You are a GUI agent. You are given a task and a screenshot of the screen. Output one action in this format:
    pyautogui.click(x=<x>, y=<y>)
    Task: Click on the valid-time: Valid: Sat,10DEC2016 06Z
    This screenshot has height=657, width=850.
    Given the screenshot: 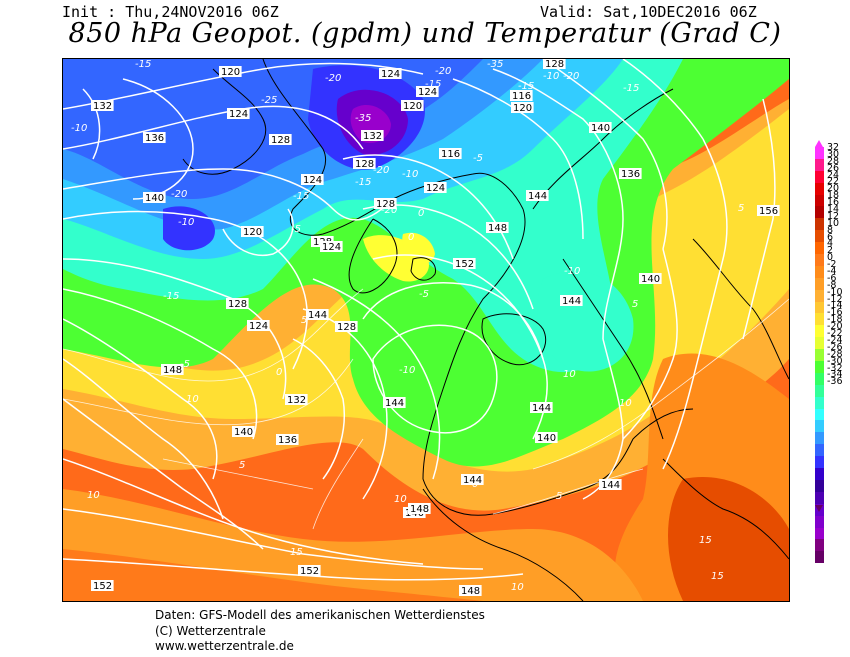 What is the action you would take?
    pyautogui.click(x=648, y=12)
    